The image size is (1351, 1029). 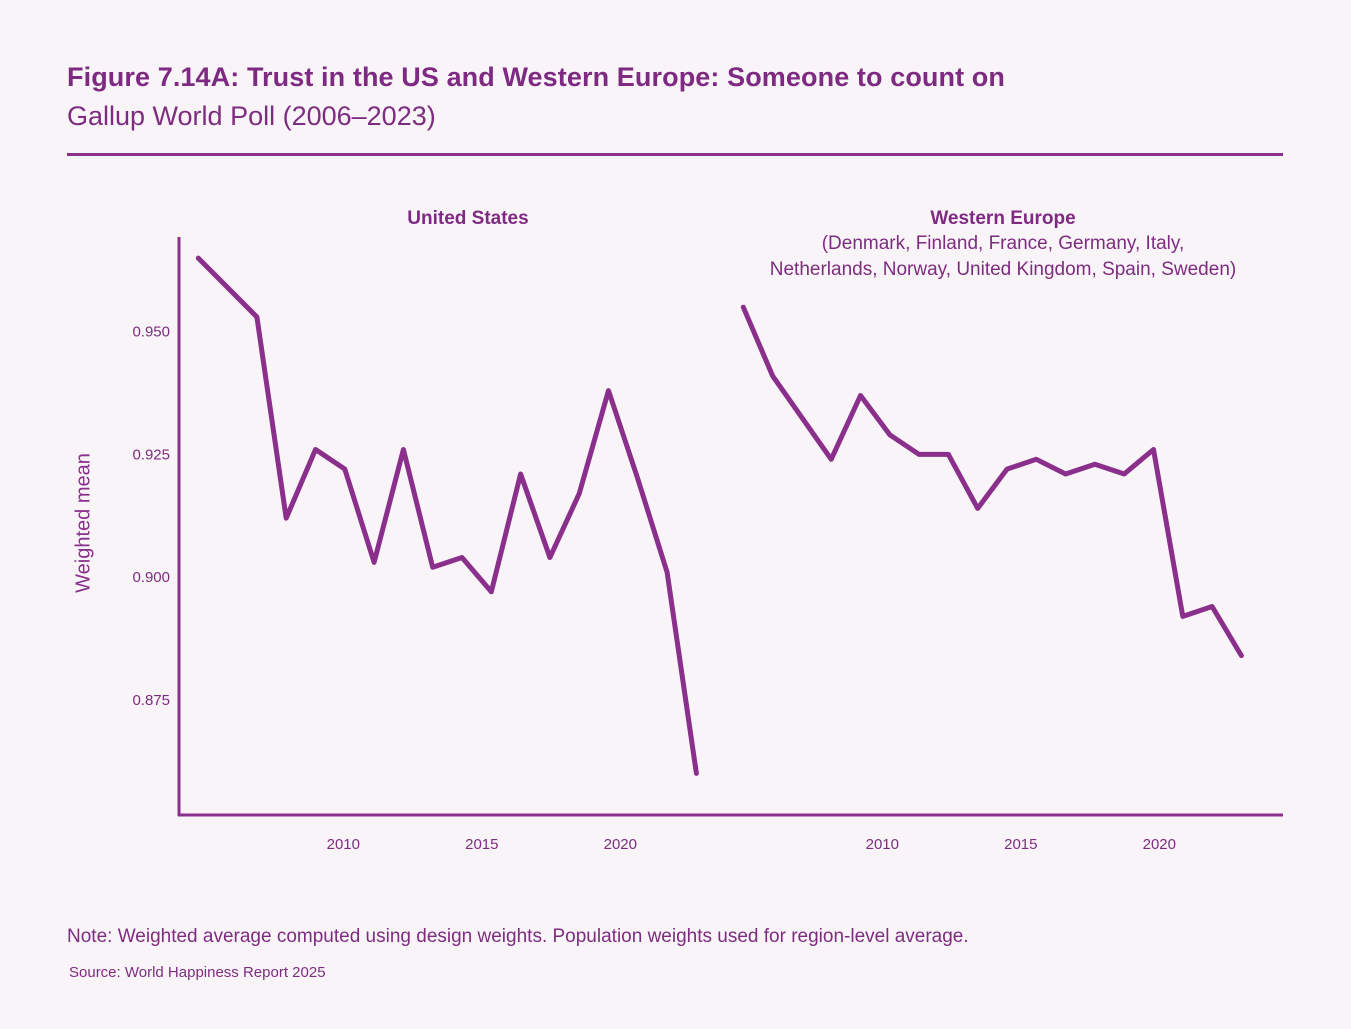 I want to click on series-line-western-europe, so click(x=992, y=481).